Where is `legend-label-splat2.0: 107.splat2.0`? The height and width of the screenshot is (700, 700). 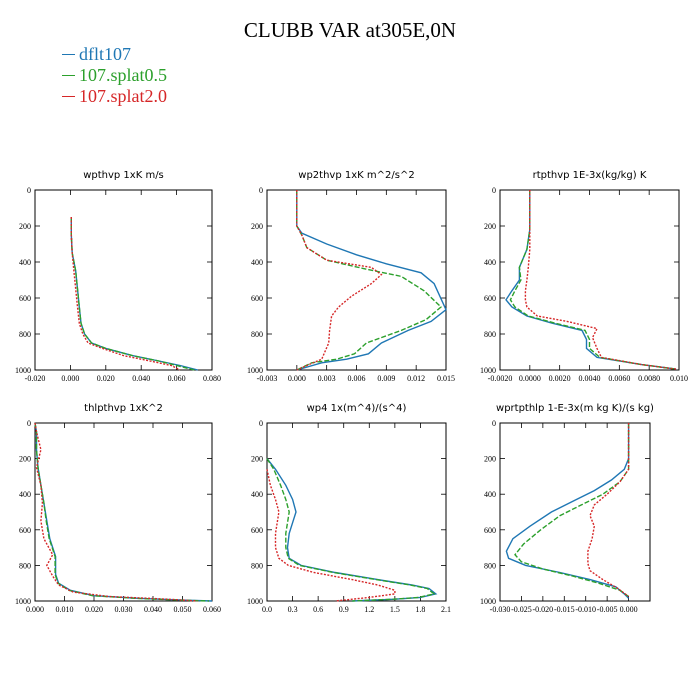 legend-label-splat2.0: 107.splat2.0 is located at coordinates (123, 96).